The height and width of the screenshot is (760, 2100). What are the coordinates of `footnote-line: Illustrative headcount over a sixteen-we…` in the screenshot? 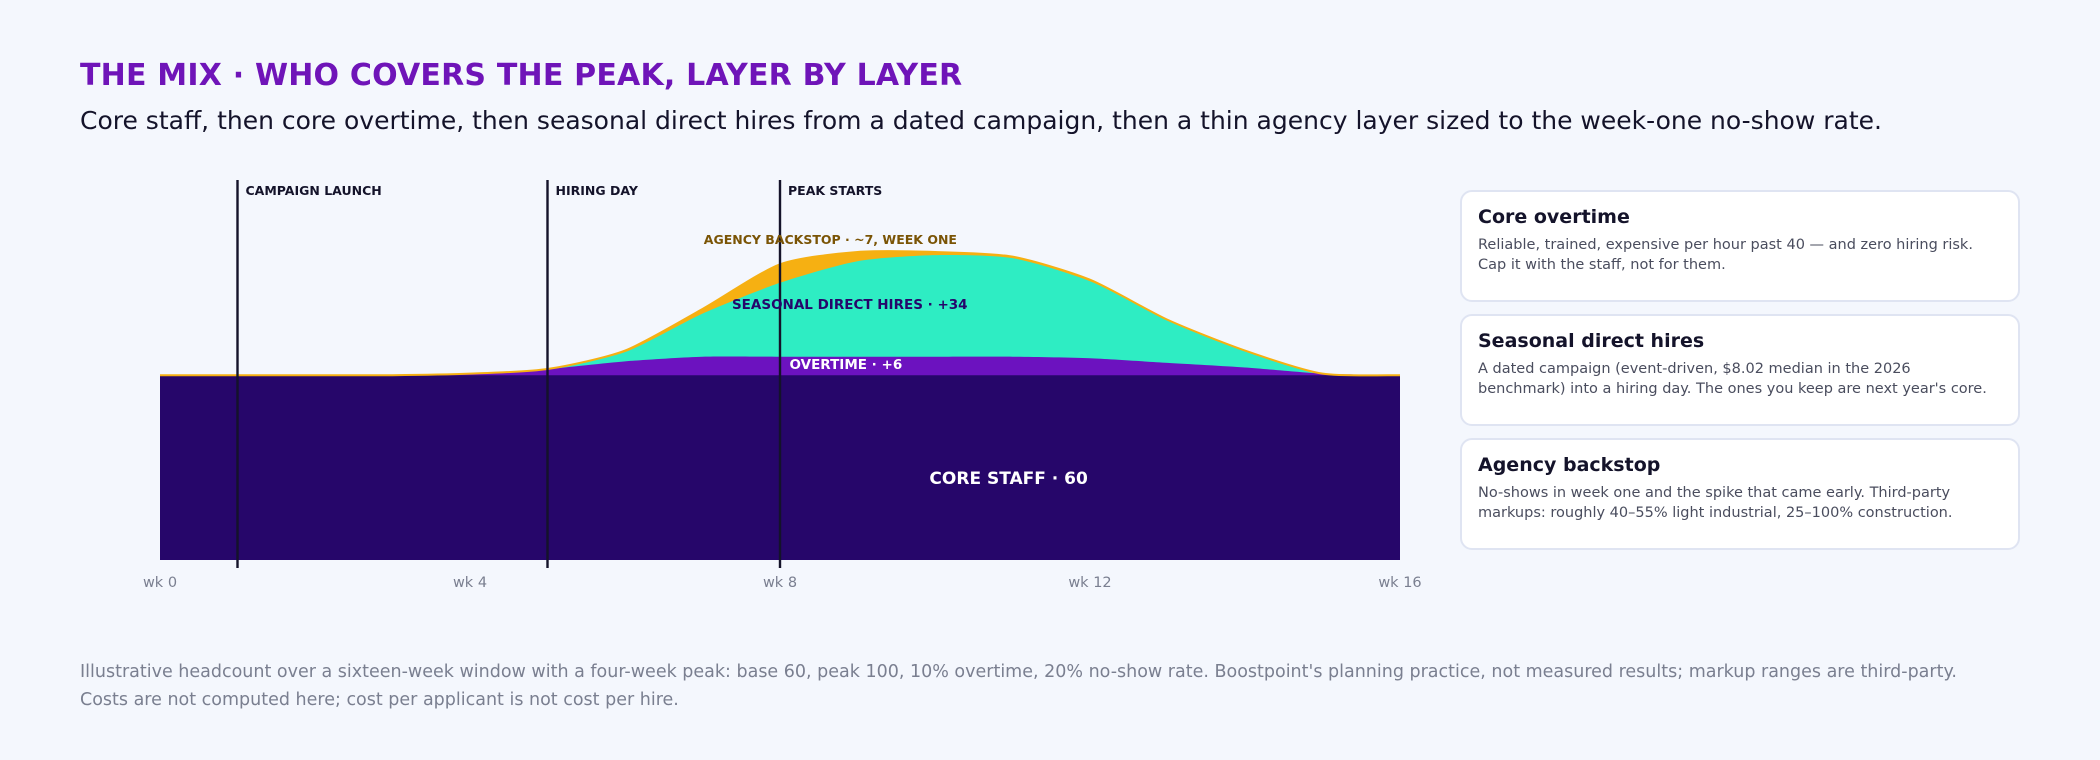 It's located at (1018, 672).